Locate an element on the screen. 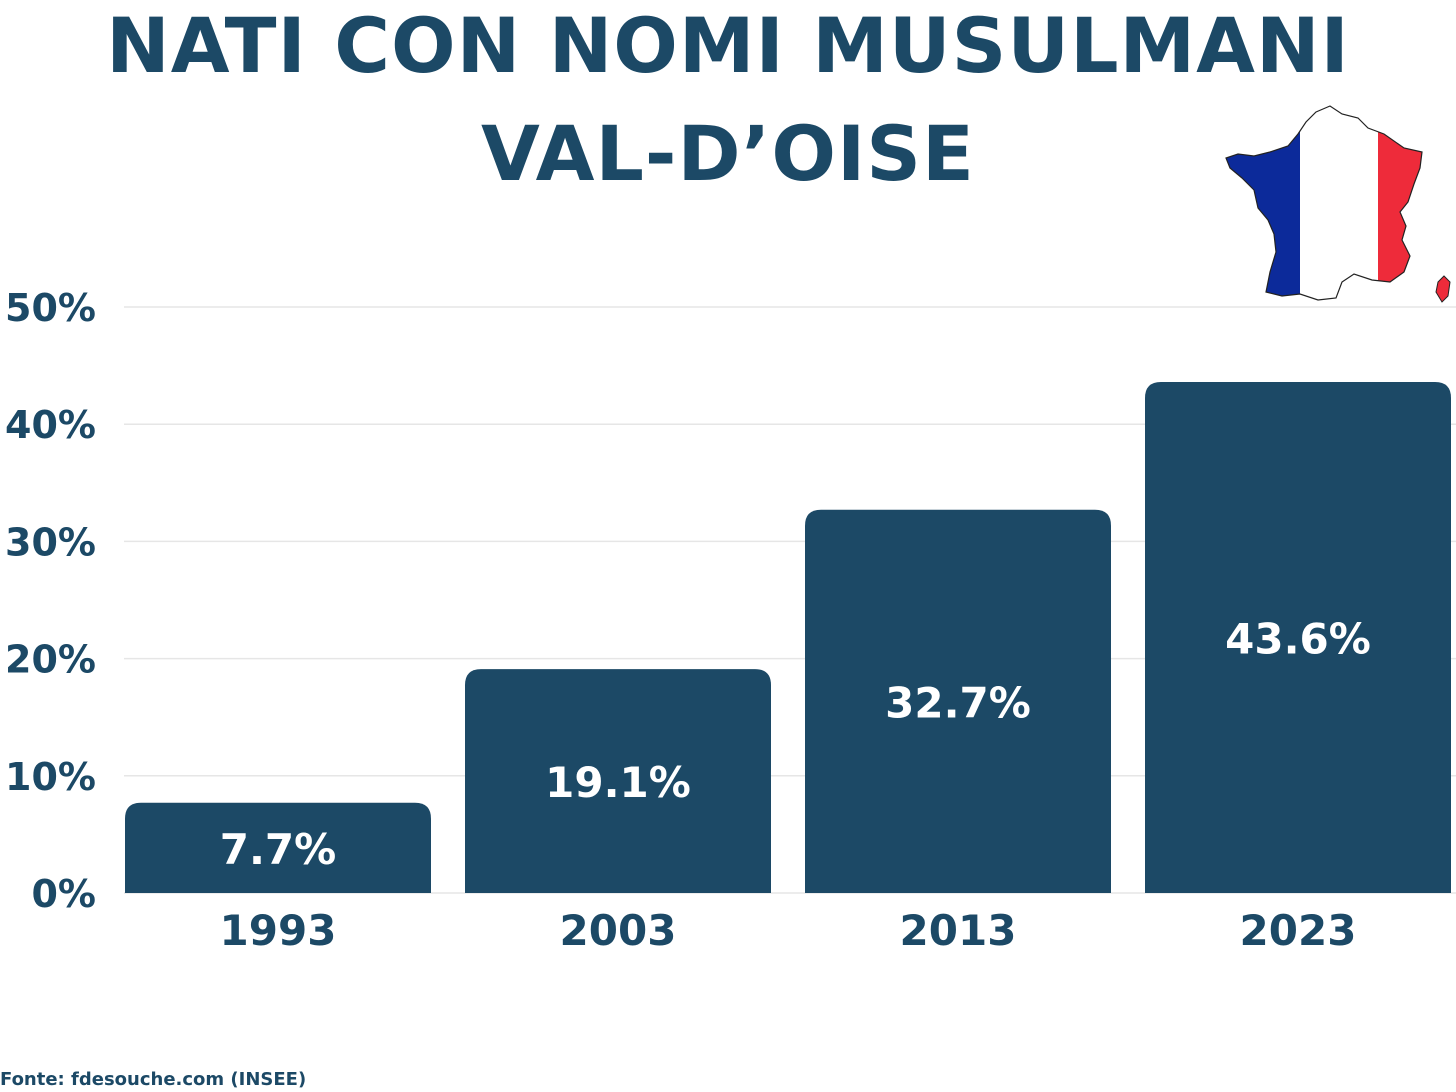  chart-title-line2: VAL-D’OISE is located at coordinates (728, 153).